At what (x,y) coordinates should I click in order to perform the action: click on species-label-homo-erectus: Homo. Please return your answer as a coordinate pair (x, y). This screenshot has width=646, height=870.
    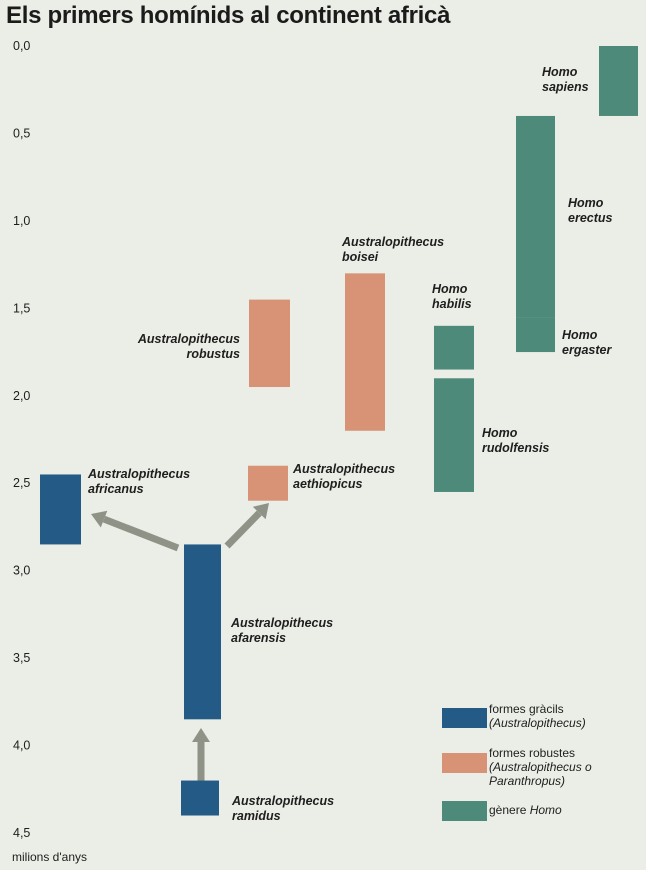
    Looking at the image, I should click on (586, 203).